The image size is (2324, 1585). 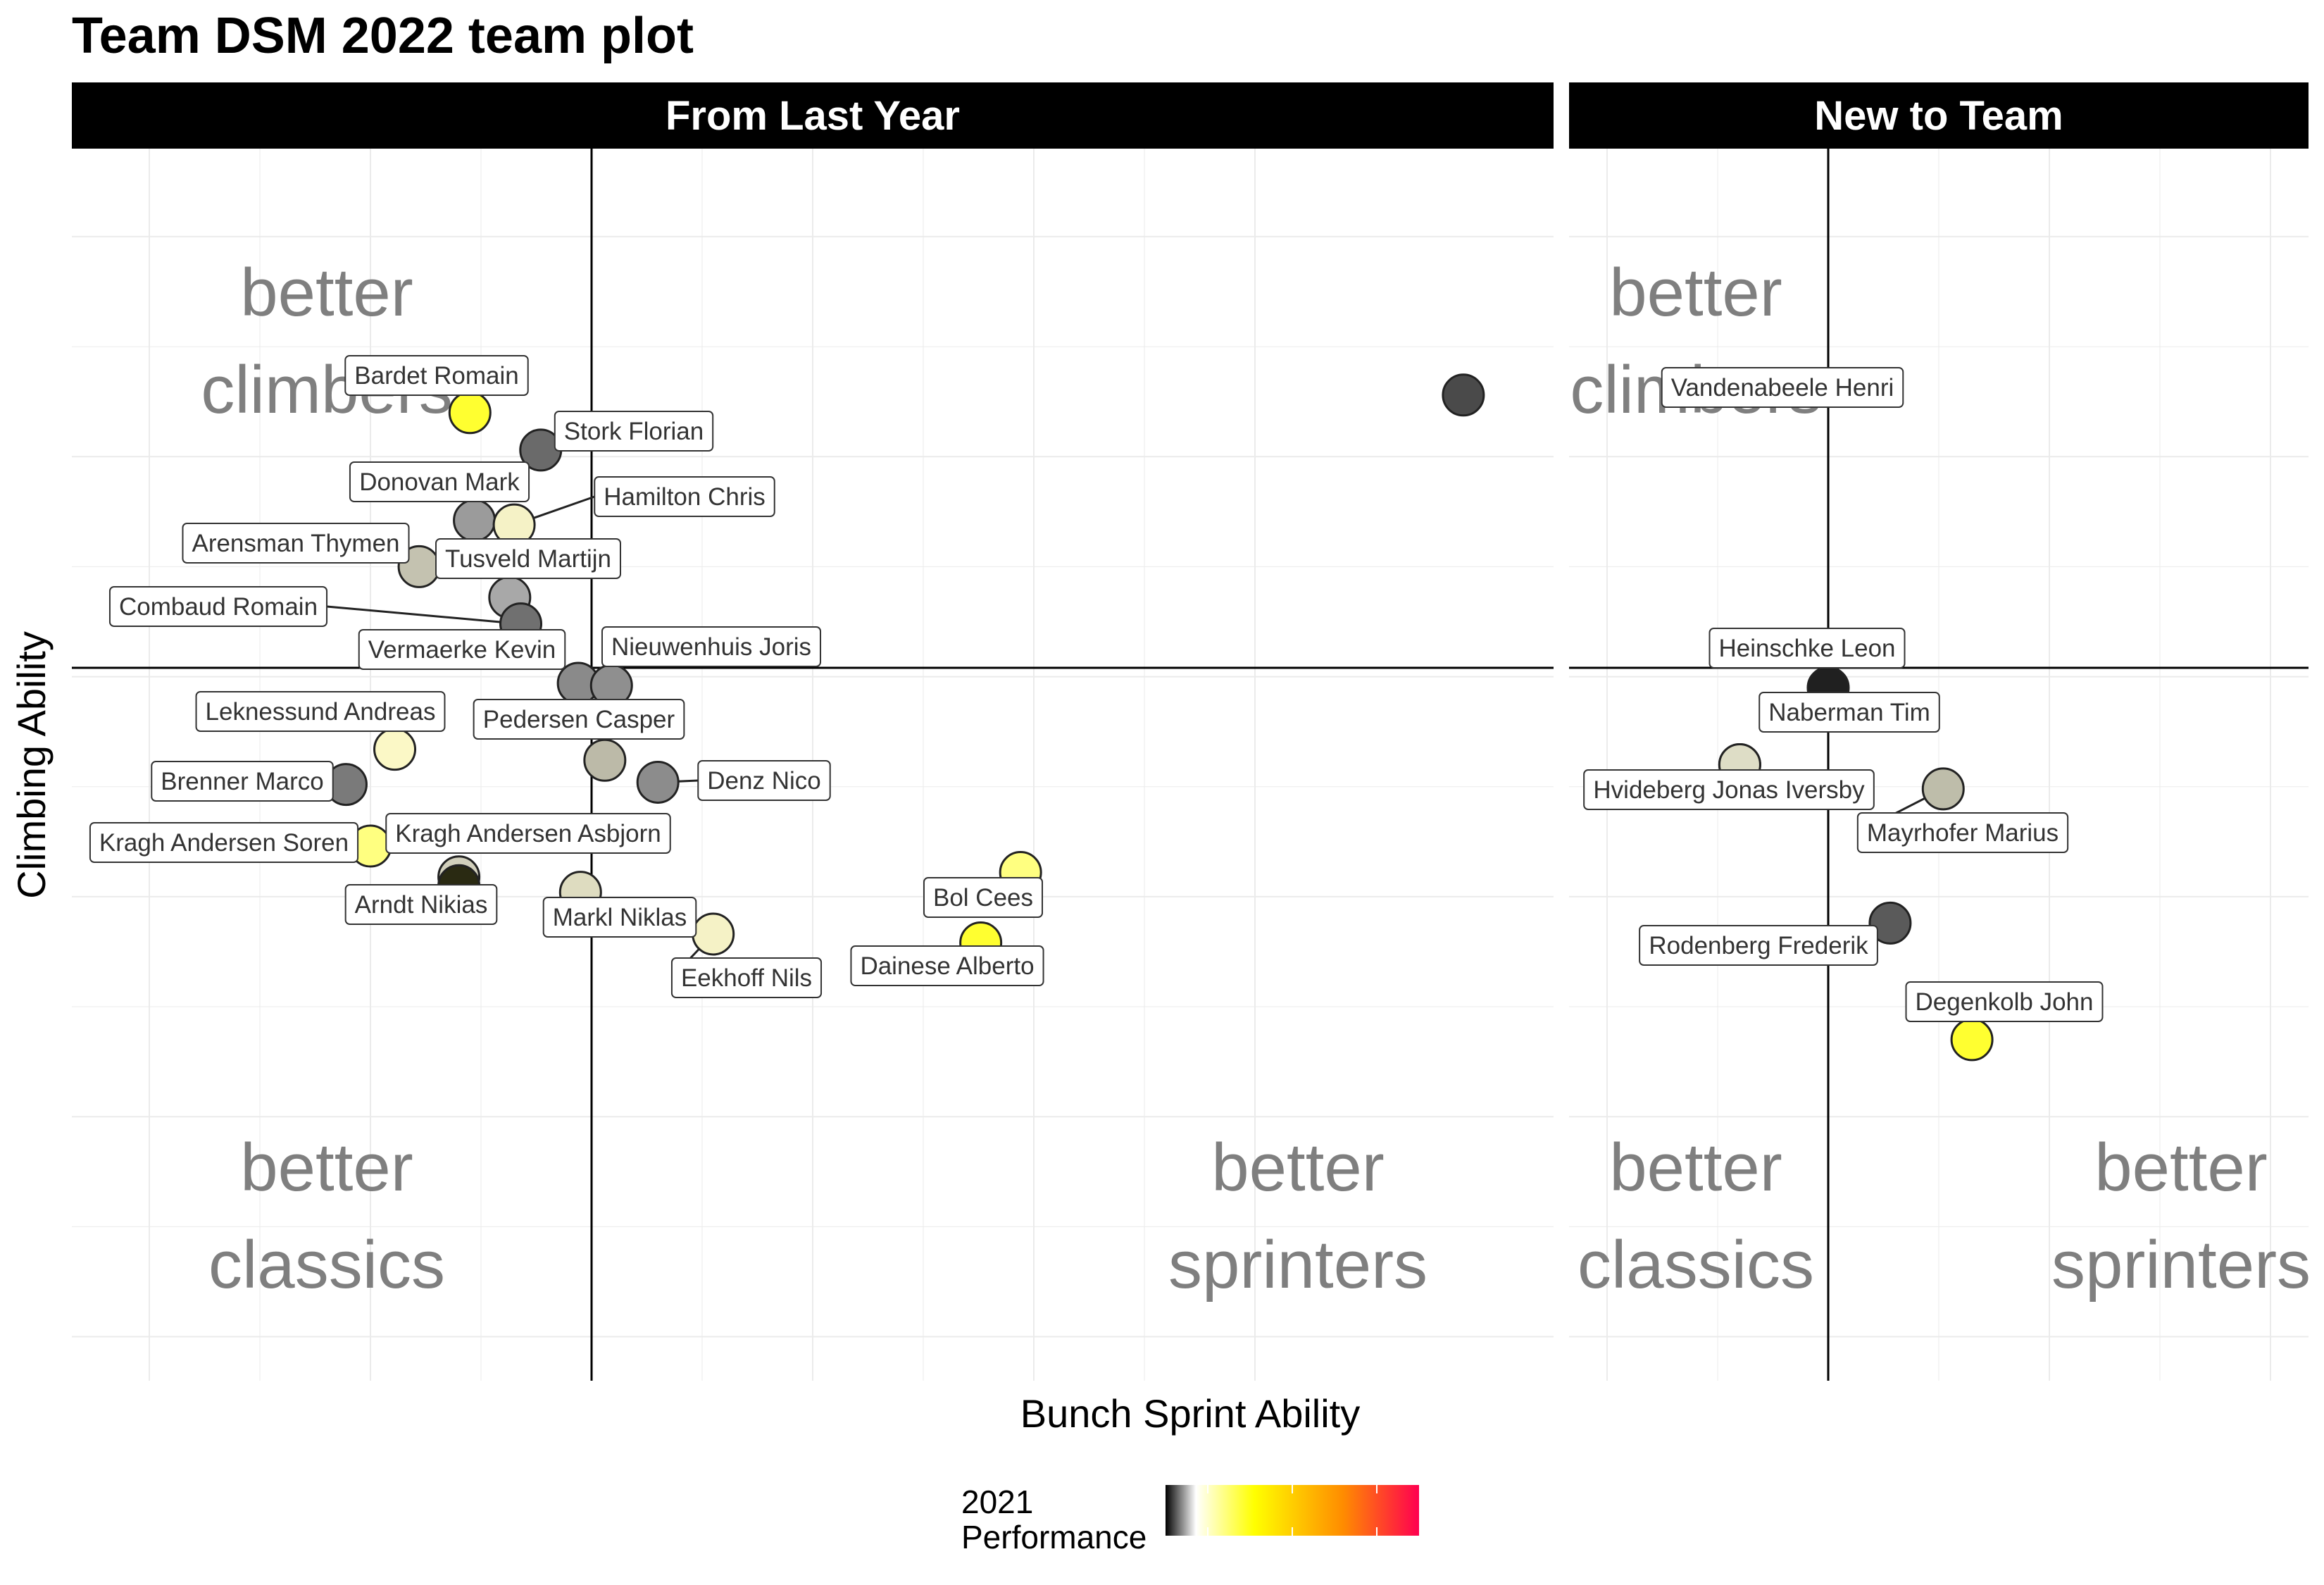 I want to click on point-label: Stork Florian, so click(x=634, y=431).